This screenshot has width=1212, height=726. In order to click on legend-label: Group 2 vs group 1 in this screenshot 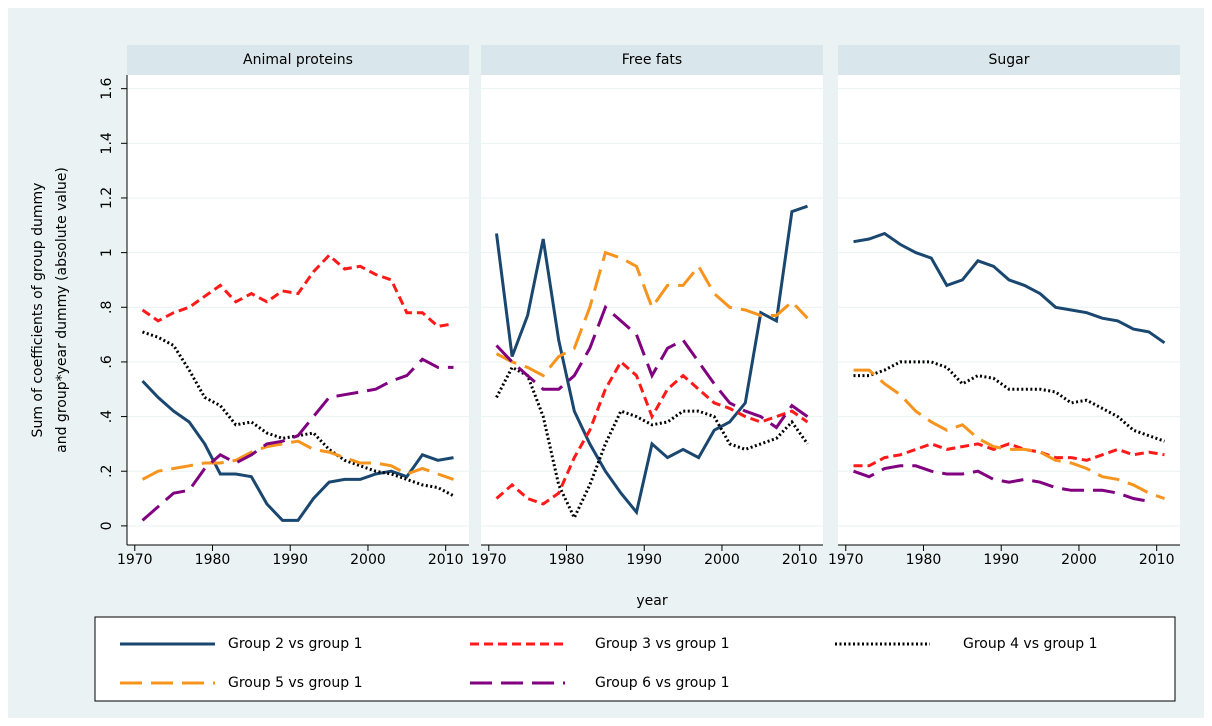, I will do `click(295, 644)`.